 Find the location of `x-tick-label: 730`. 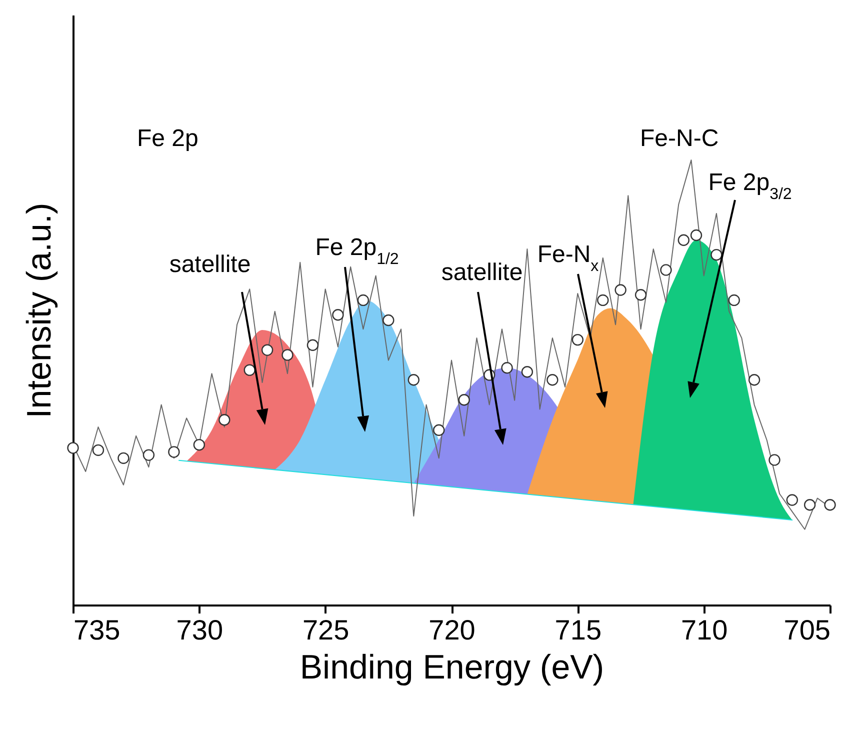

x-tick-label: 730 is located at coordinates (200, 630).